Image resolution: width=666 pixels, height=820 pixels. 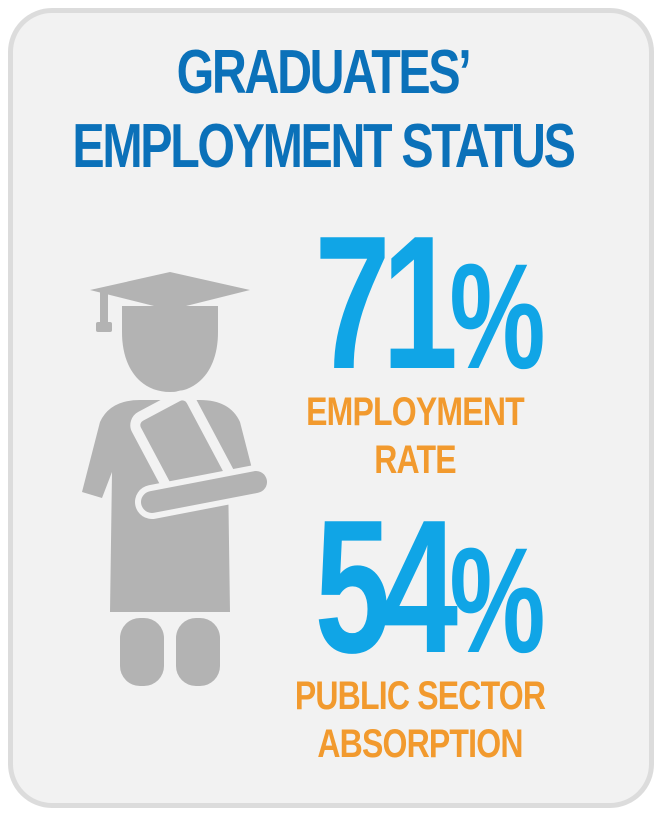 What do you see at coordinates (323, 110) in the screenshot?
I see `infographic-title: GRADUATES’ EMPLOYMENT STATUS` at bounding box center [323, 110].